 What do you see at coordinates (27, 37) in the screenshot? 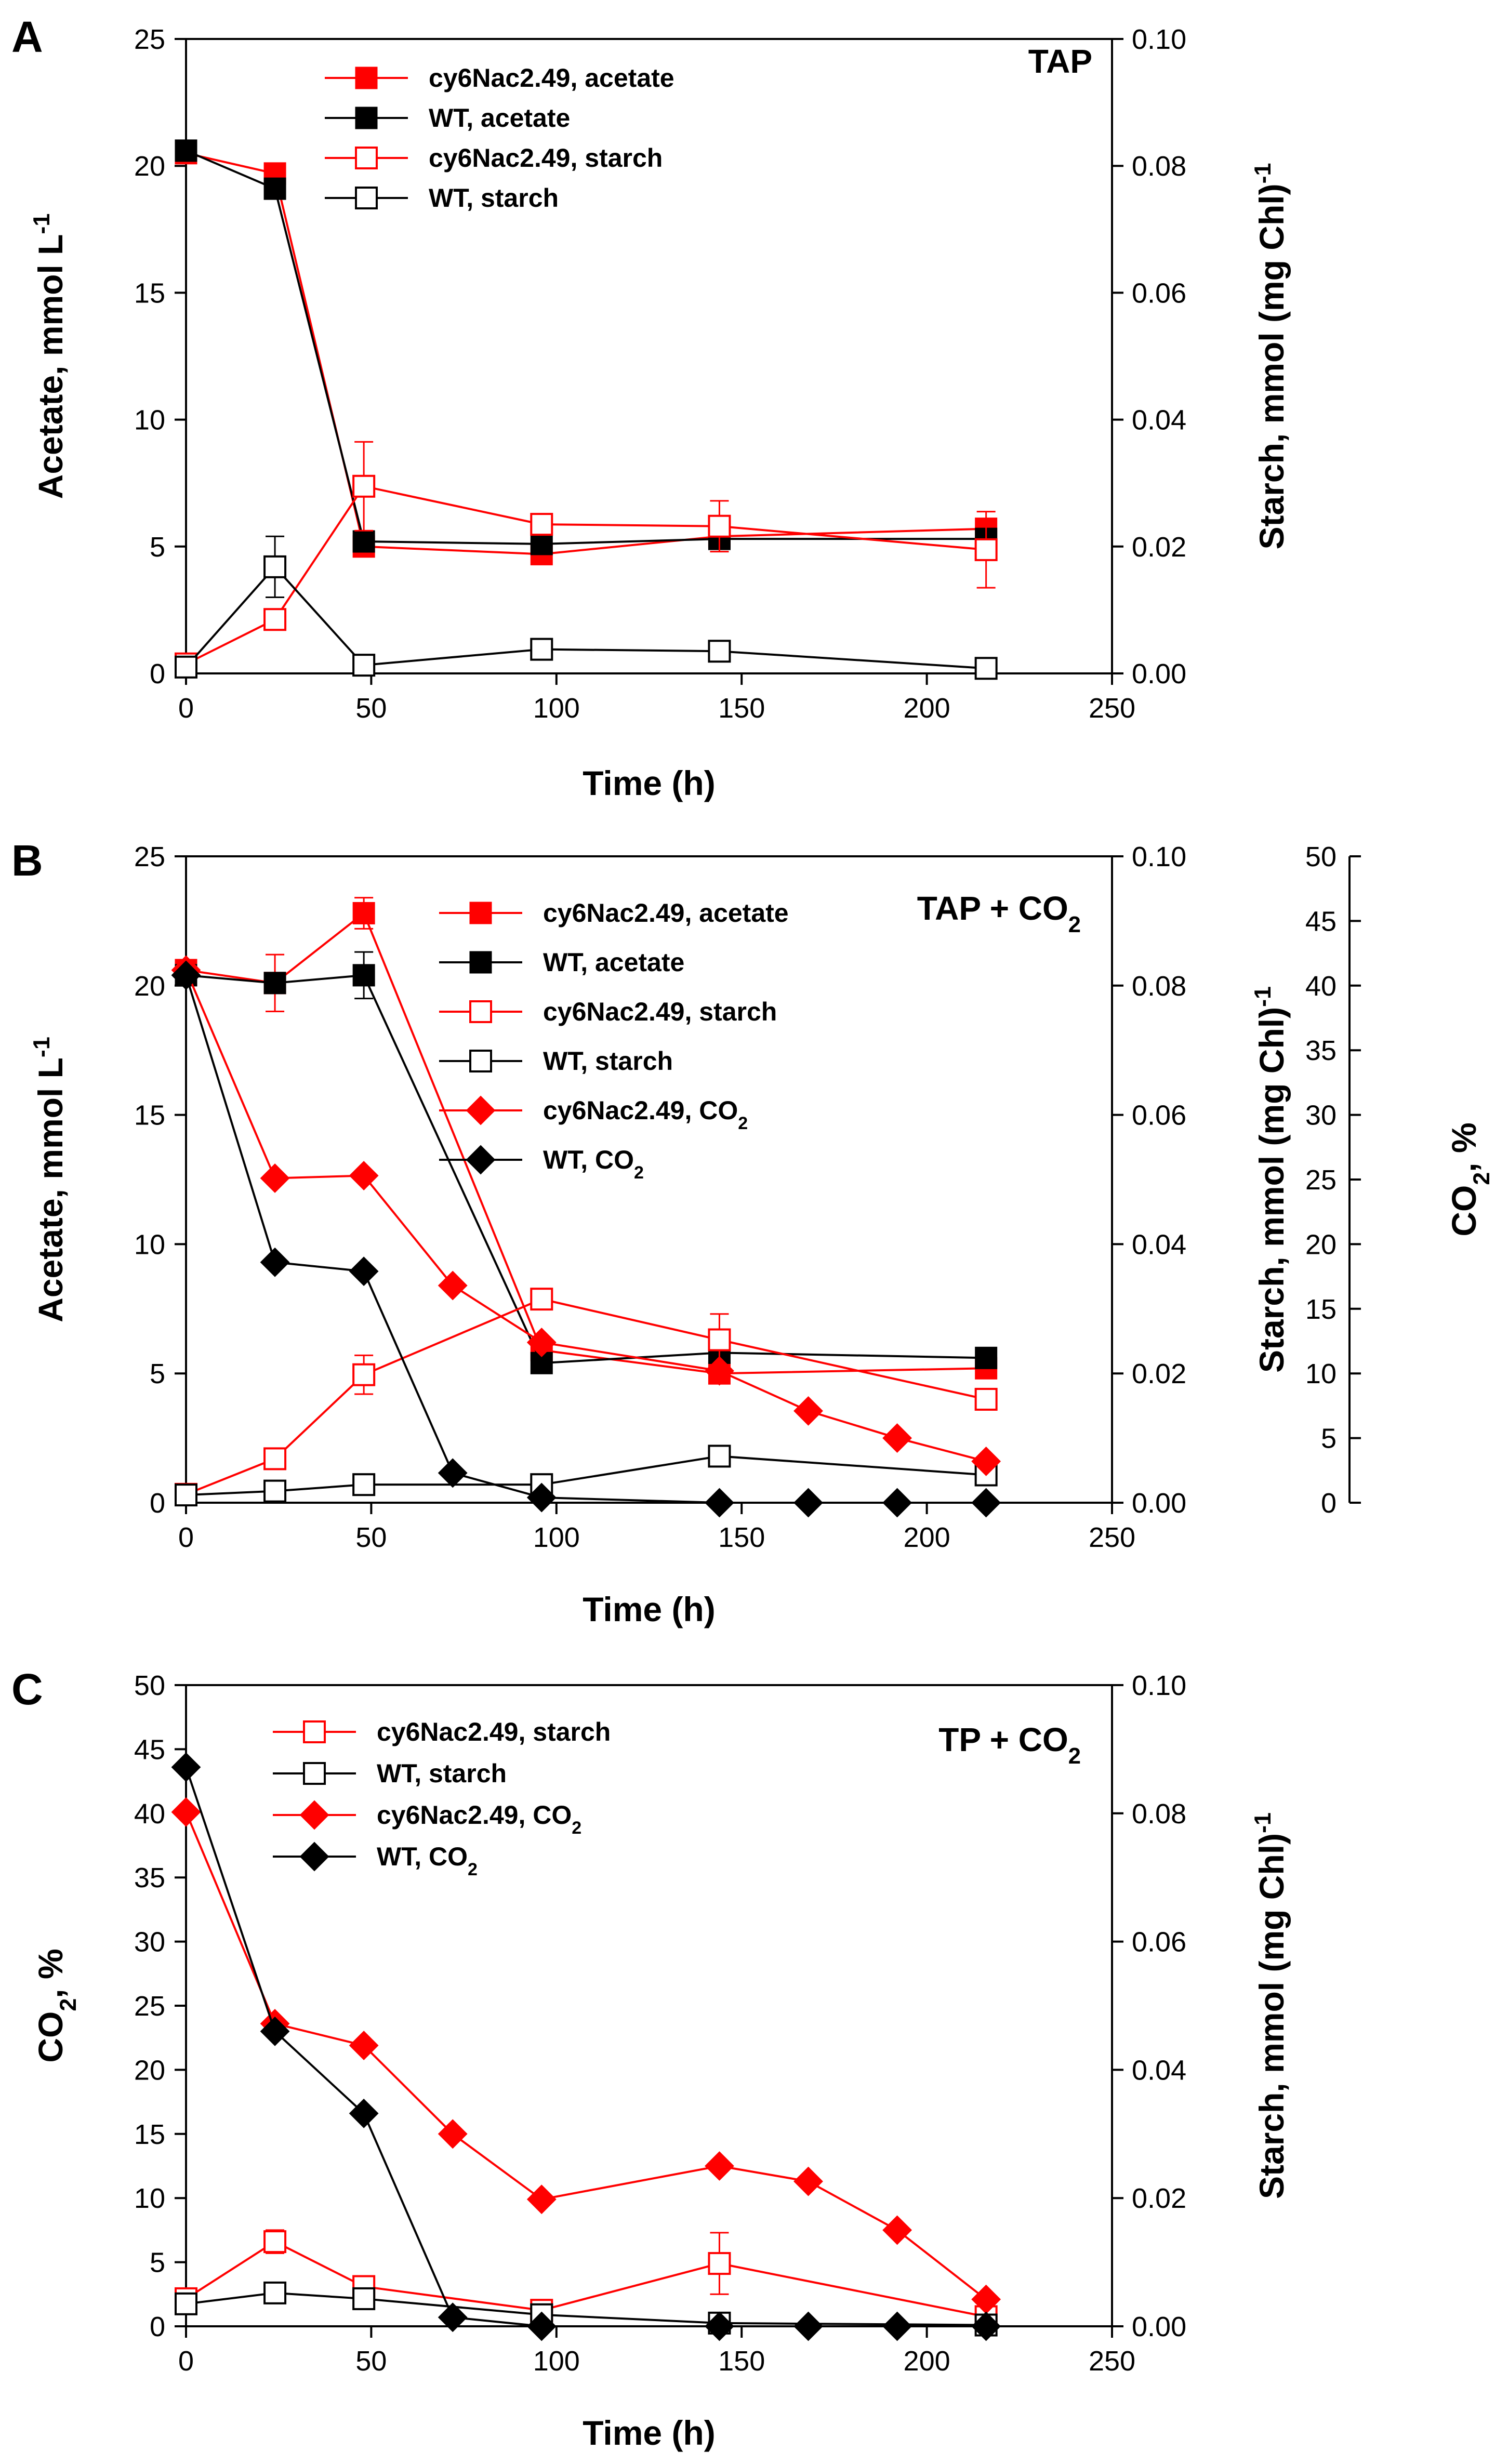
I see `panel-a-letter: A` at bounding box center [27, 37].